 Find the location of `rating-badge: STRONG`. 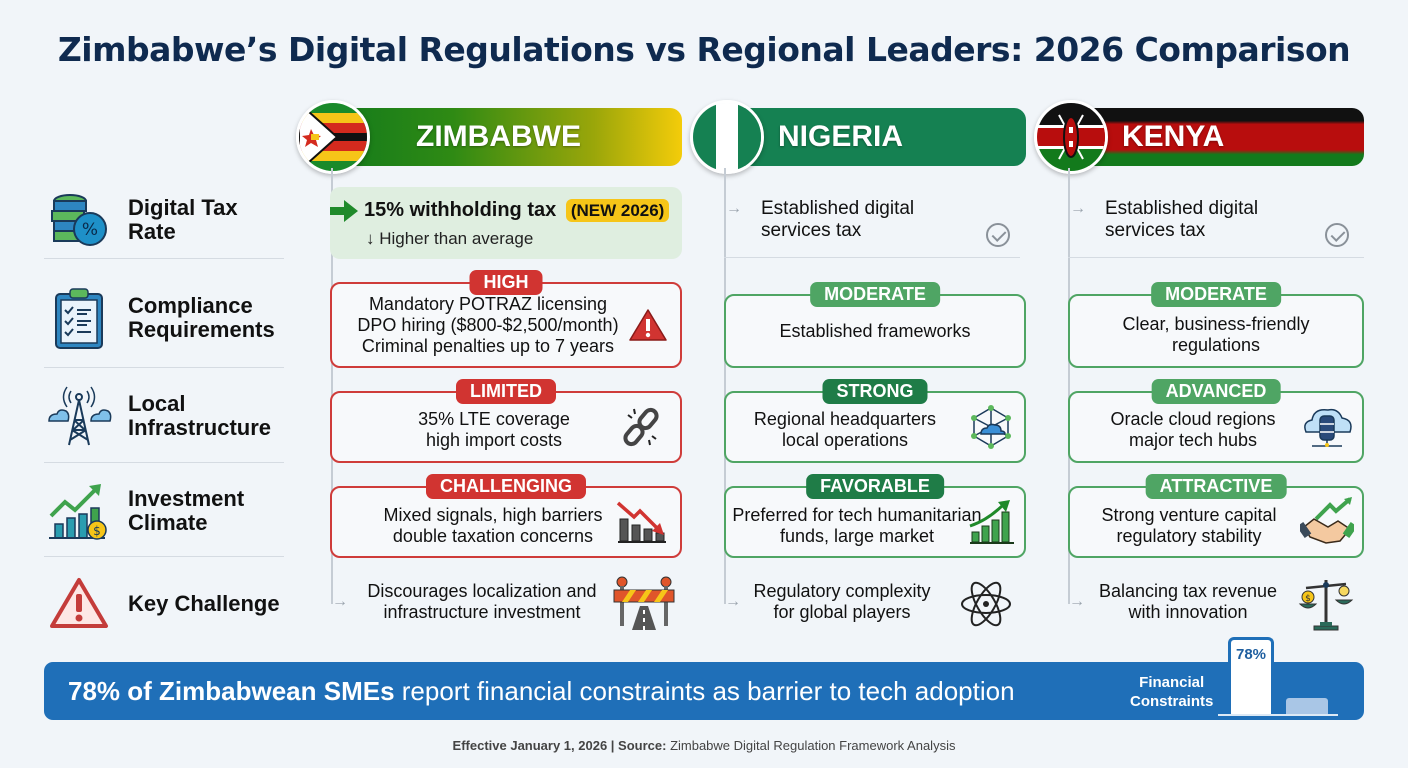

rating-badge: STRONG is located at coordinates (875, 391).